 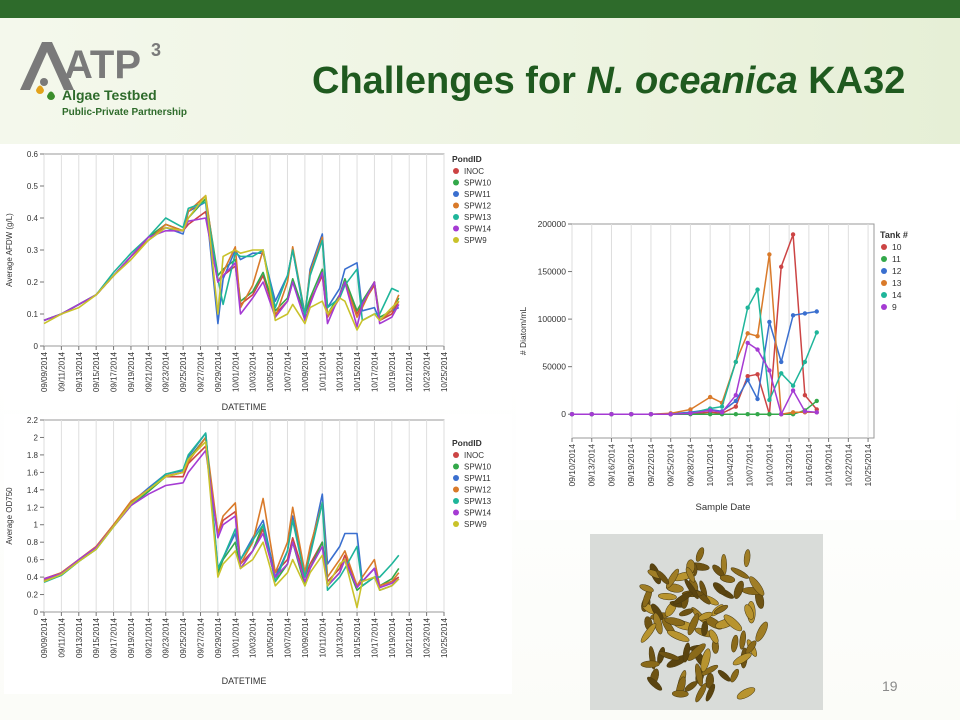 What do you see at coordinates (33, 218) in the screenshot?
I see `y-tick-label: 0.4` at bounding box center [33, 218].